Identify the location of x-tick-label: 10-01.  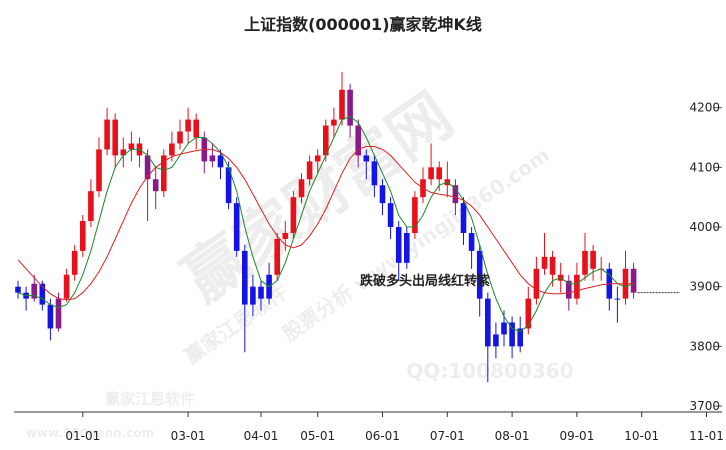
(641, 436).